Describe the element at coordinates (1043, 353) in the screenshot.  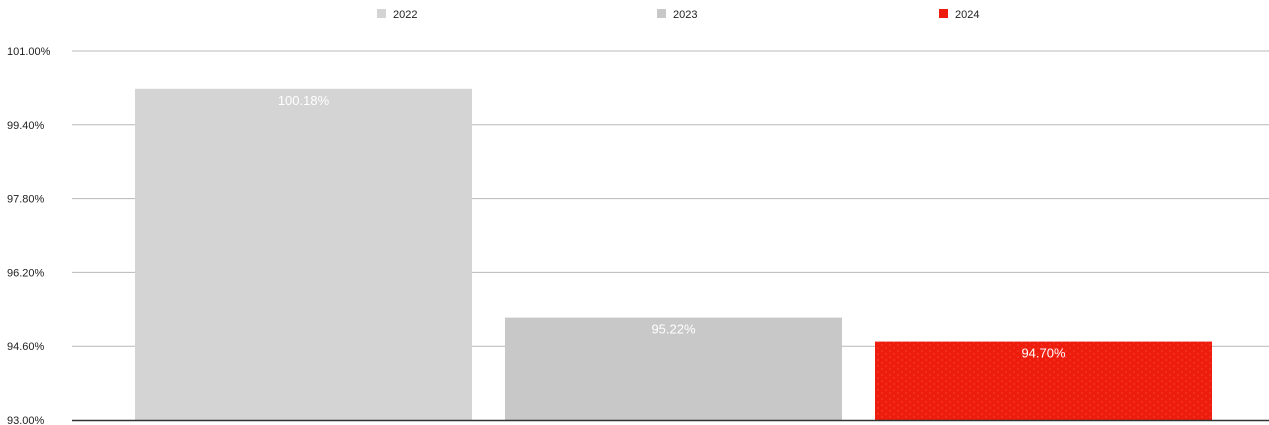
I see `data-label: 94.70%` at that location.